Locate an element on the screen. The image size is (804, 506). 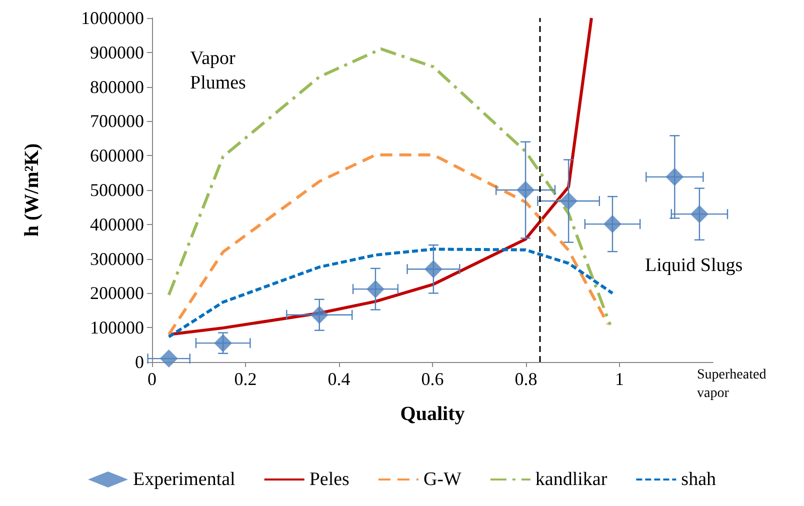
x-tick-label: 0.6 is located at coordinates (432, 379).